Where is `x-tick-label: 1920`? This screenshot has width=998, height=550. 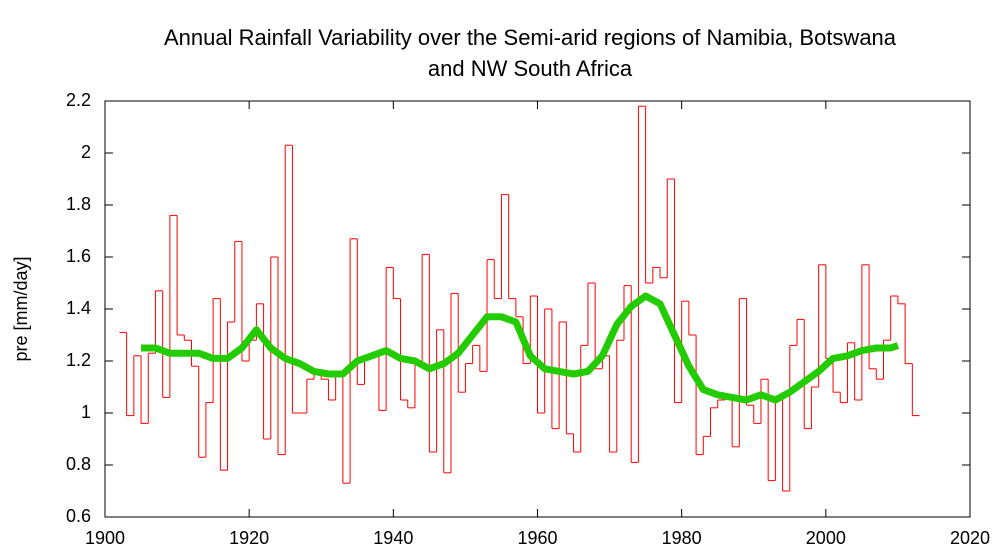 x-tick-label: 1920 is located at coordinates (249, 538).